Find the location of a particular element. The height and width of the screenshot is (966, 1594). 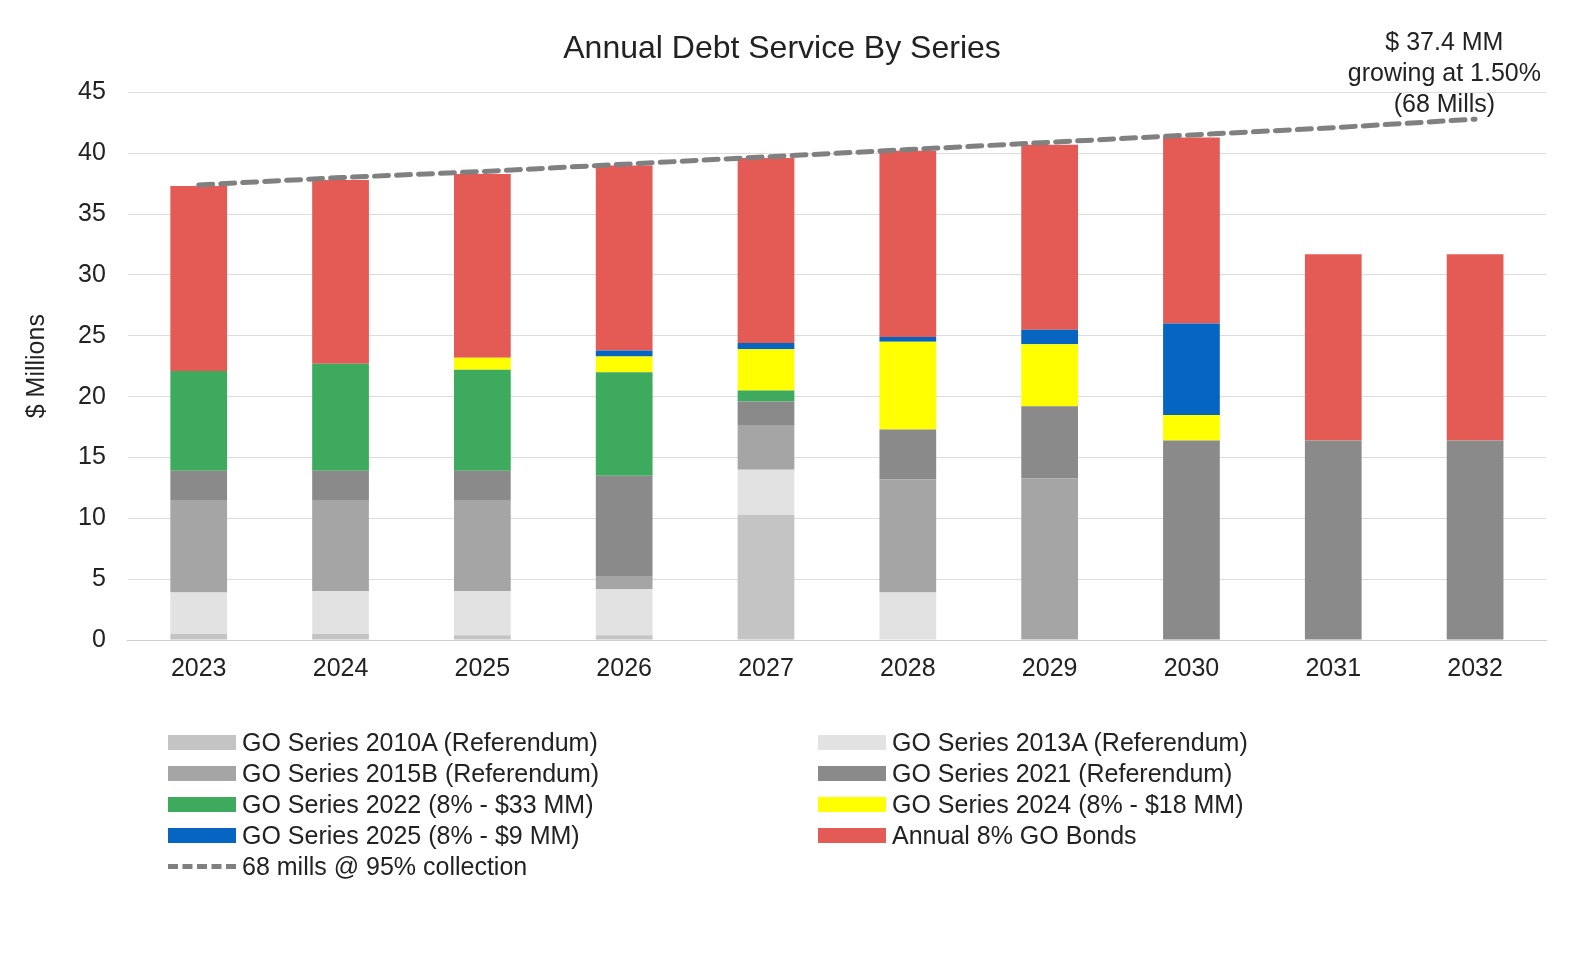

x-tick-label: 2024 is located at coordinates (340, 666).